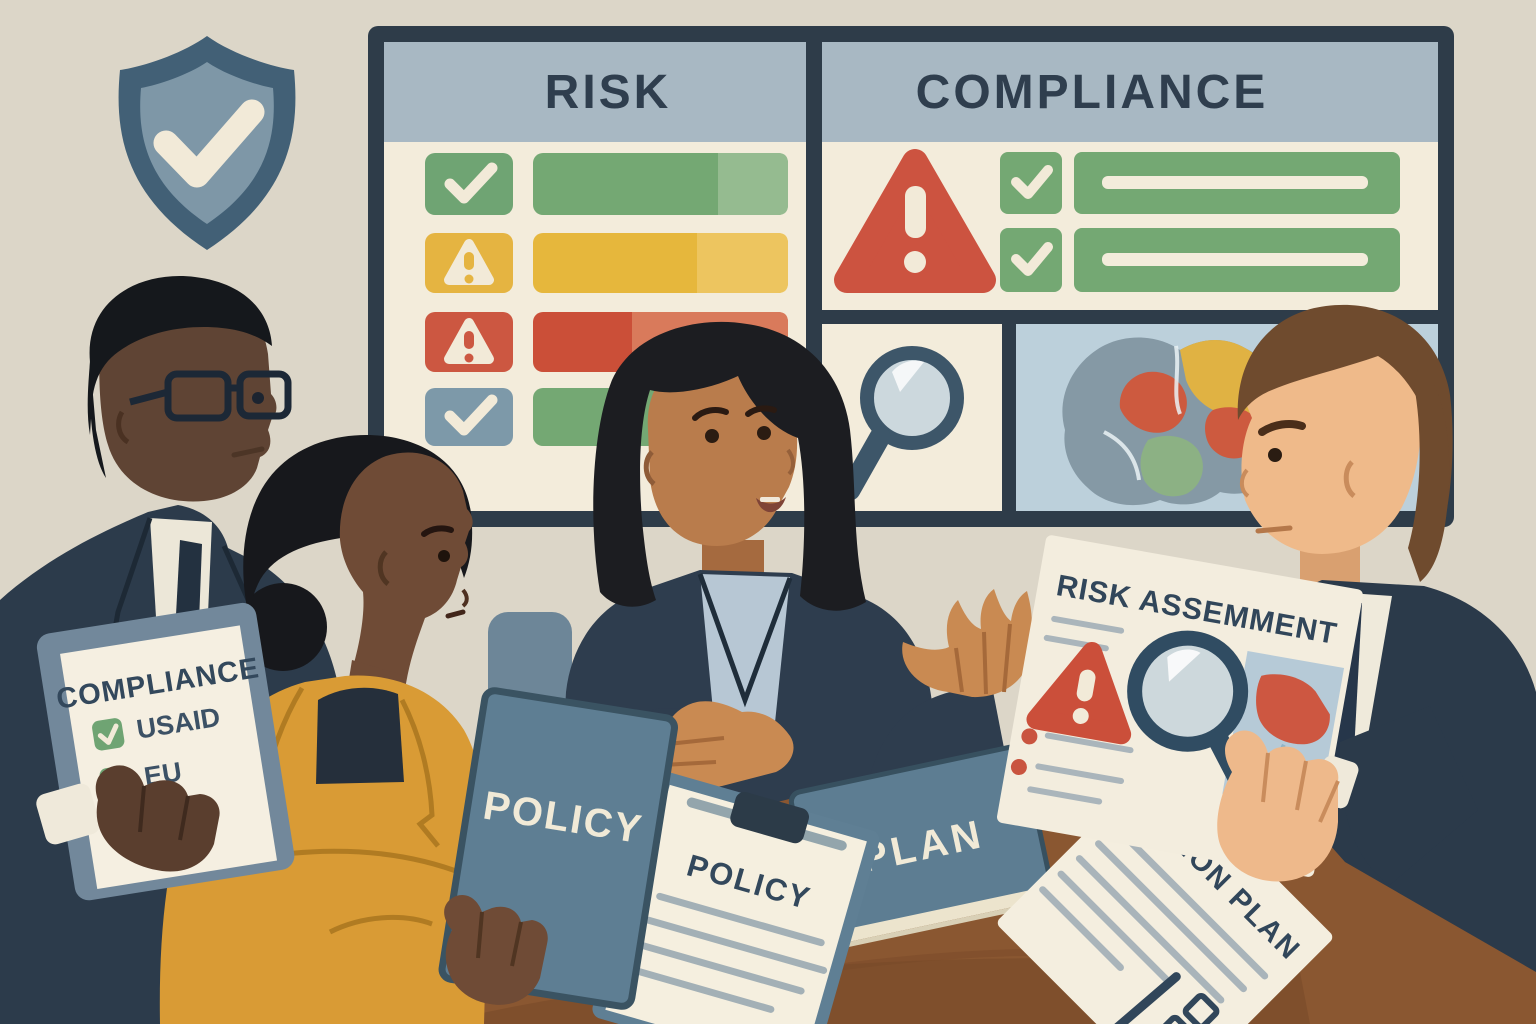 This screenshot has width=1536, height=1024. What do you see at coordinates (210, 396) in the screenshot?
I see `glasses-icon` at bounding box center [210, 396].